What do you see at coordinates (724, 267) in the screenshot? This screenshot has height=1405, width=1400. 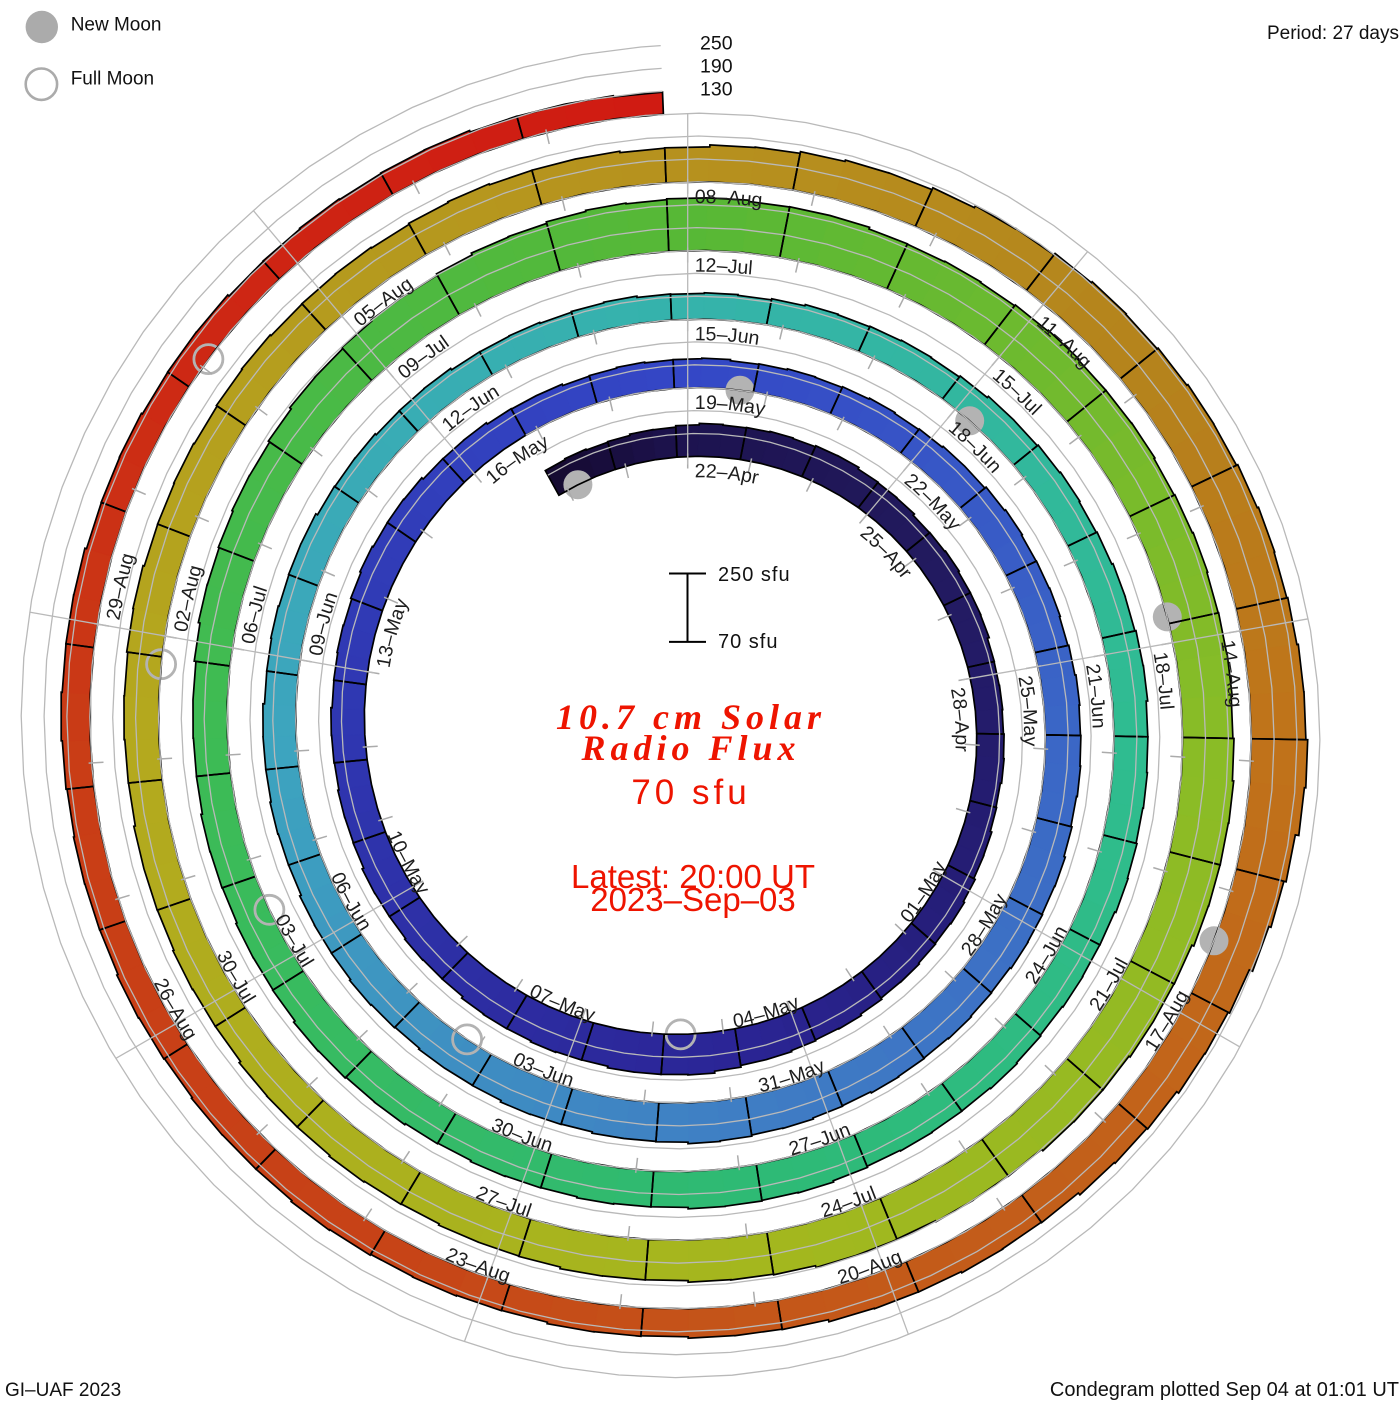 I see `svg-text: 12–Jul` at bounding box center [724, 267].